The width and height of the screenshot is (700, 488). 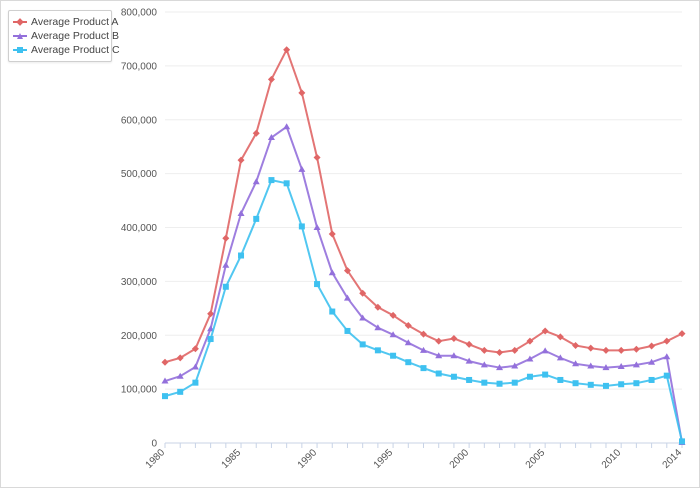 I want to click on square-marker-icon, so click(x=20, y=50).